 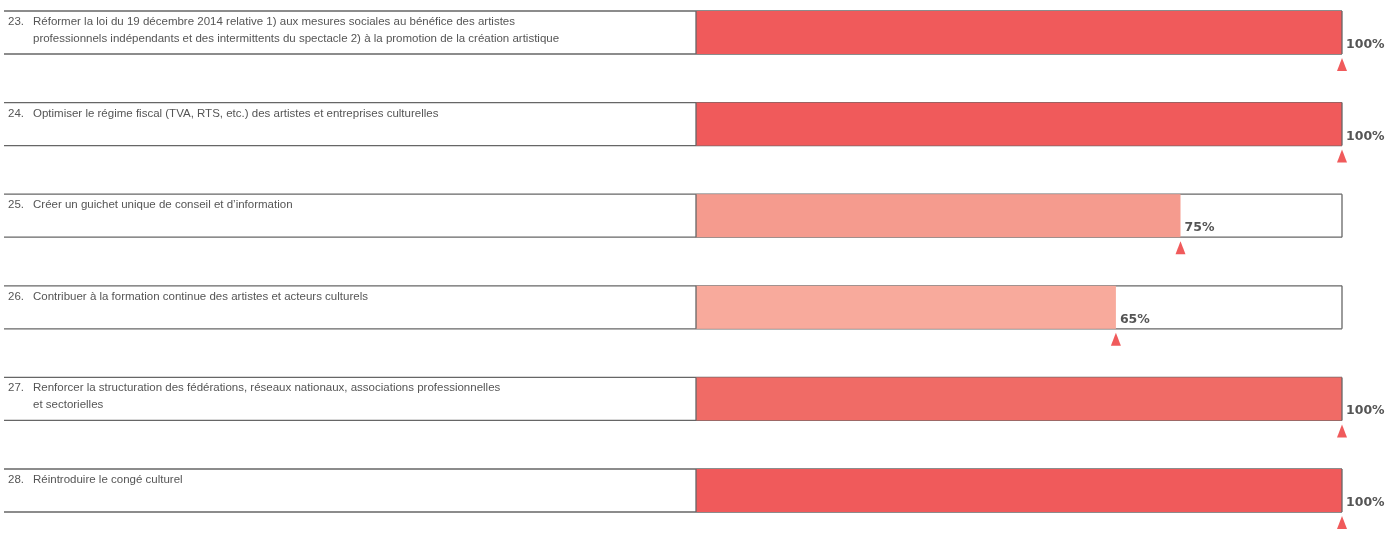 I want to click on data-label: 65%, so click(x=1135, y=318).